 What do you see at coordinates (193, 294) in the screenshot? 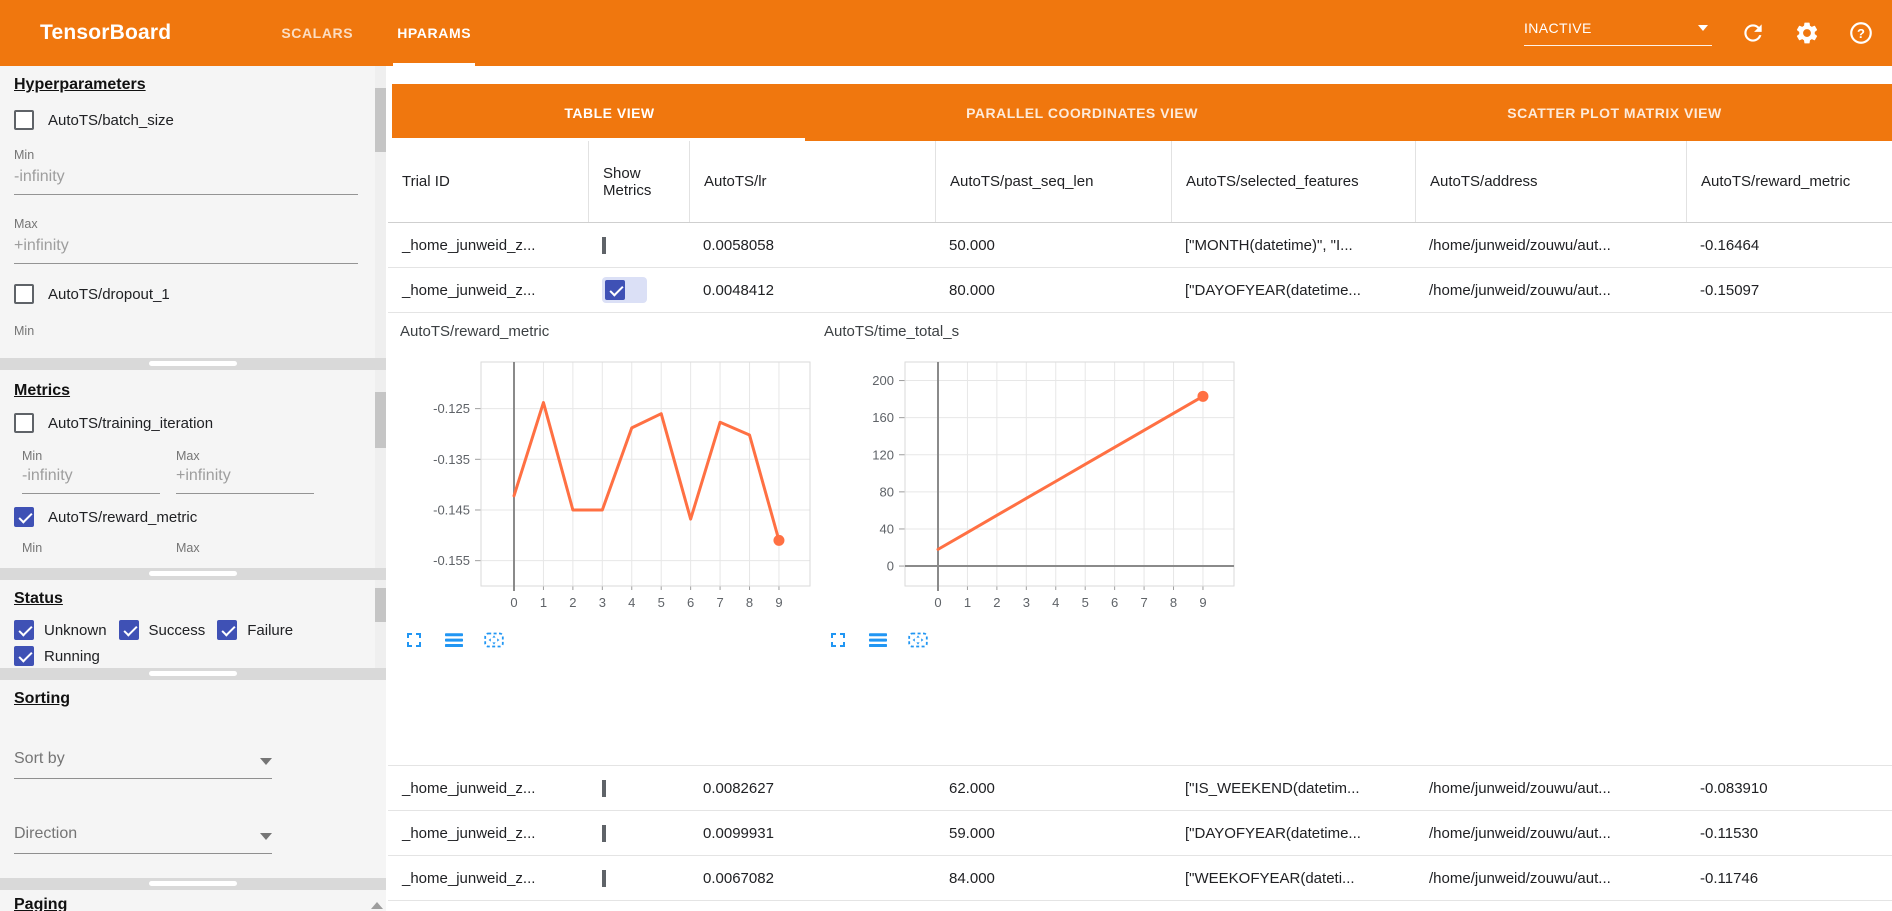
I see `param-dropout-row: AutoTS/dropout_1` at bounding box center [193, 294].